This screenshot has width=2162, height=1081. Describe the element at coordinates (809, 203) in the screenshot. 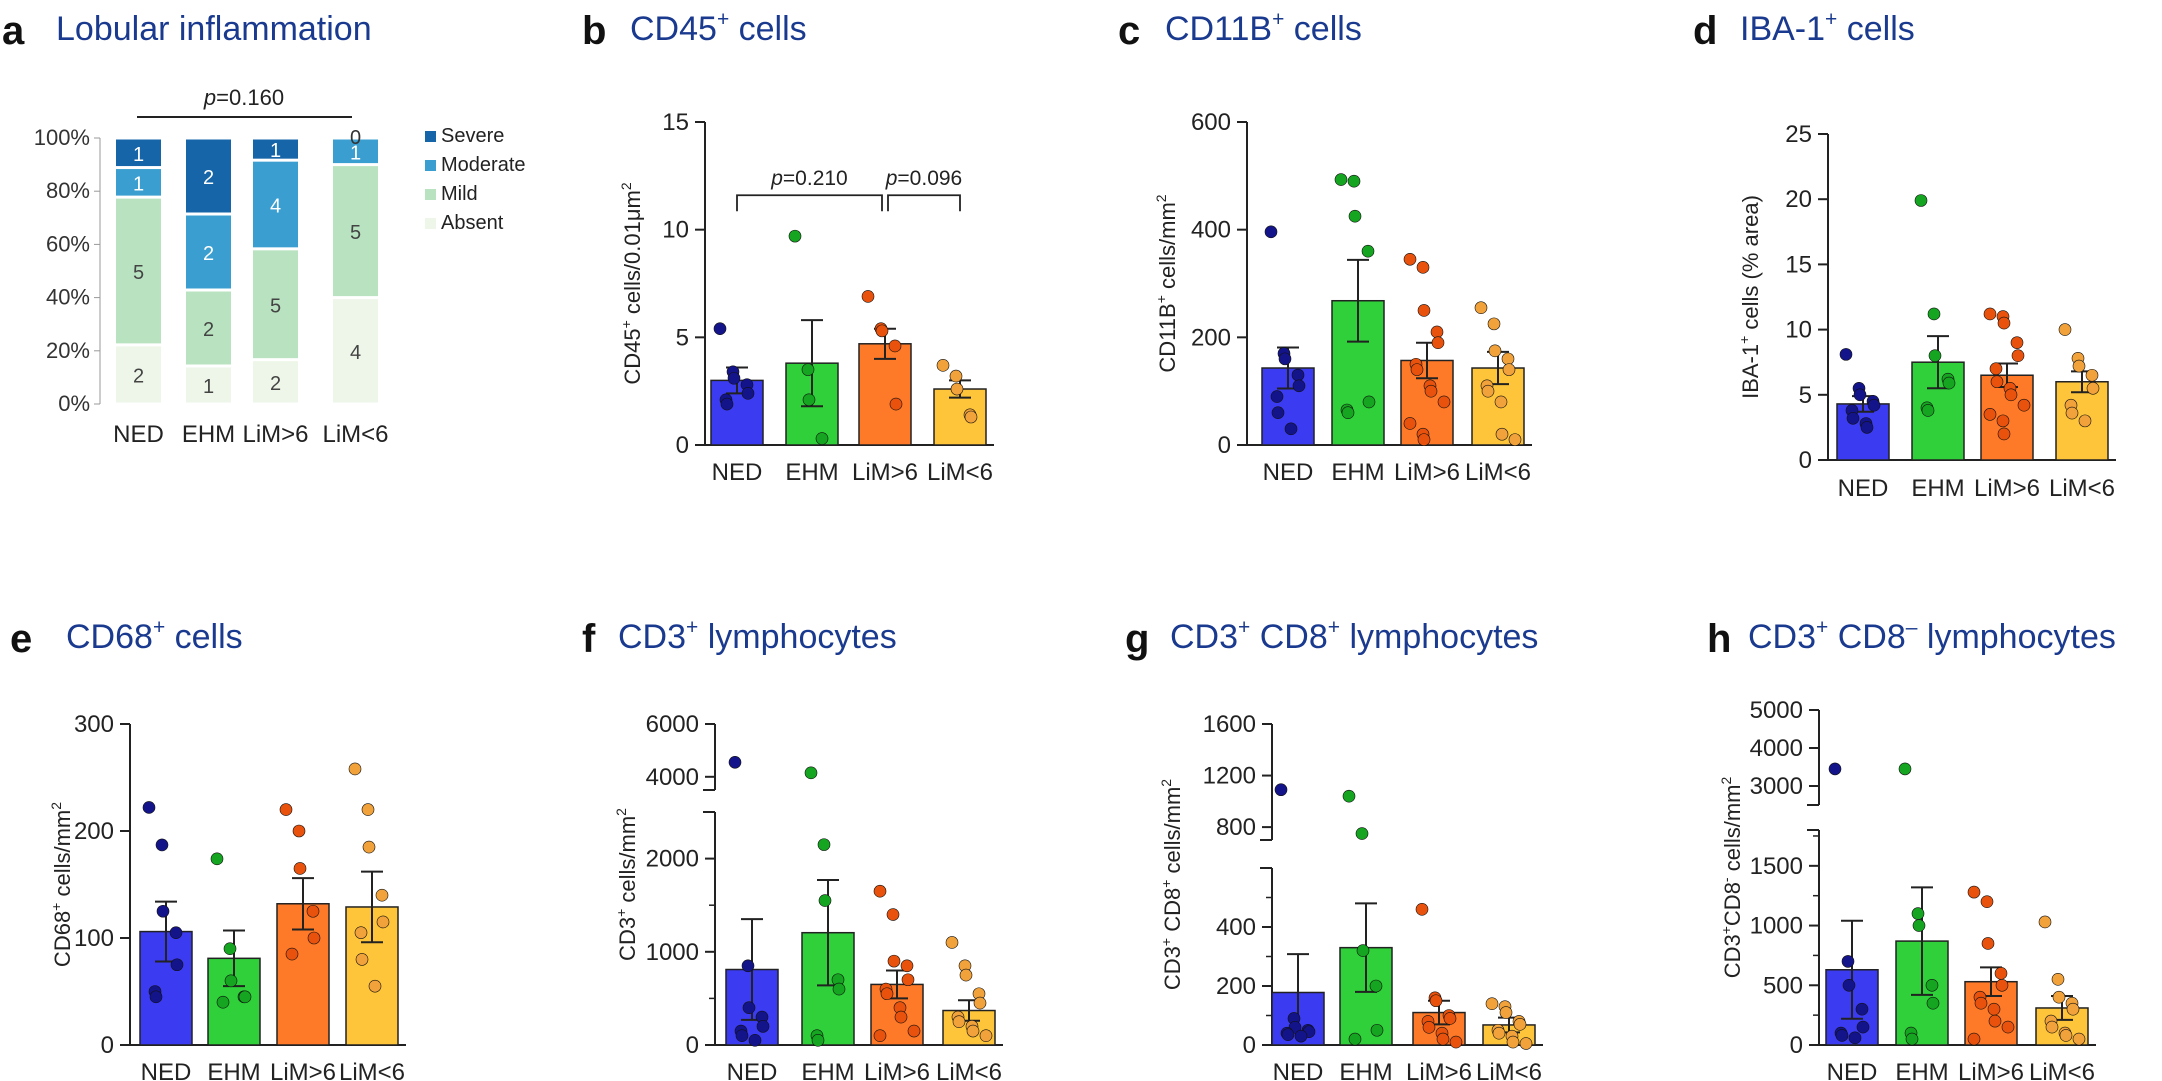

I see `p-bracket` at that location.